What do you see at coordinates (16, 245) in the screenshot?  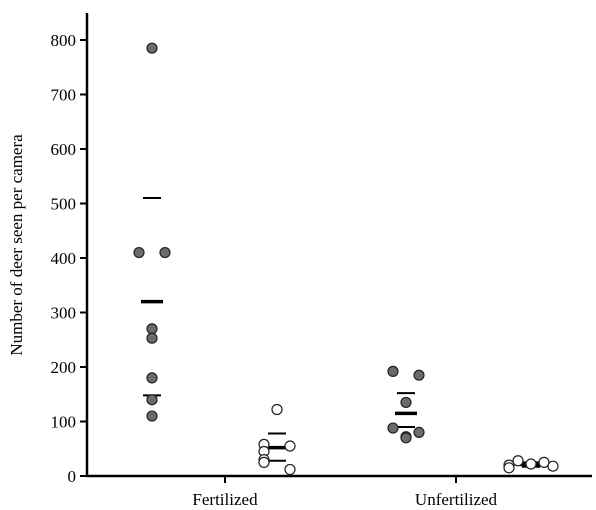 I see `y-axis-title: Number of deer seen per camera` at bounding box center [16, 245].